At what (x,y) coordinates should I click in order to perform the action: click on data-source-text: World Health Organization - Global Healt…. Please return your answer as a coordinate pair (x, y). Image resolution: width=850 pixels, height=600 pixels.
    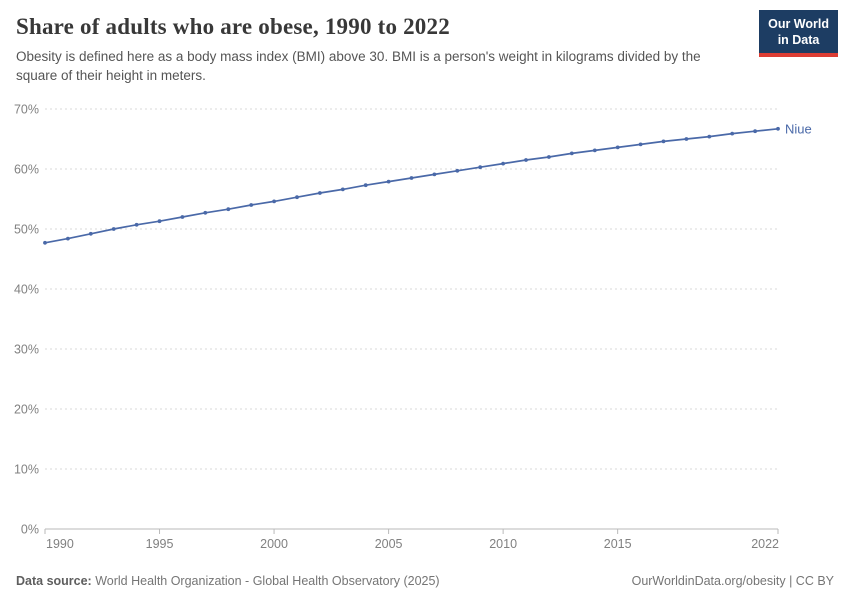
    Looking at the image, I should click on (267, 581).